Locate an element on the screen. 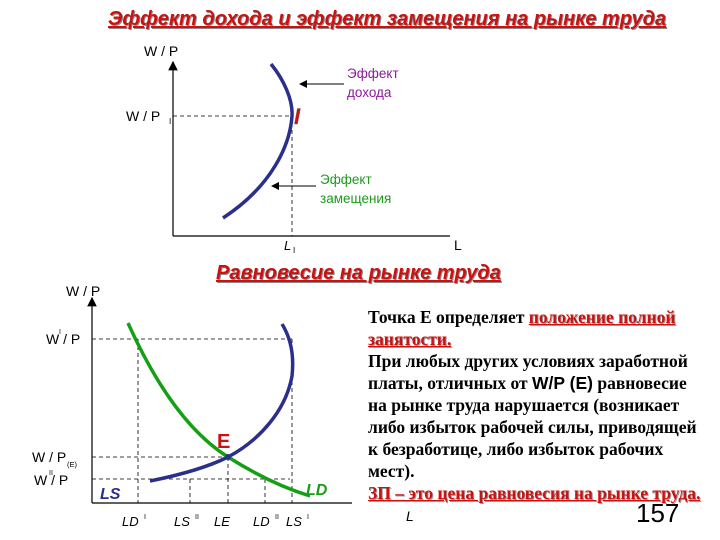 This screenshot has height=540, width=720. tick-ls1-sup: I is located at coordinates (308, 517).